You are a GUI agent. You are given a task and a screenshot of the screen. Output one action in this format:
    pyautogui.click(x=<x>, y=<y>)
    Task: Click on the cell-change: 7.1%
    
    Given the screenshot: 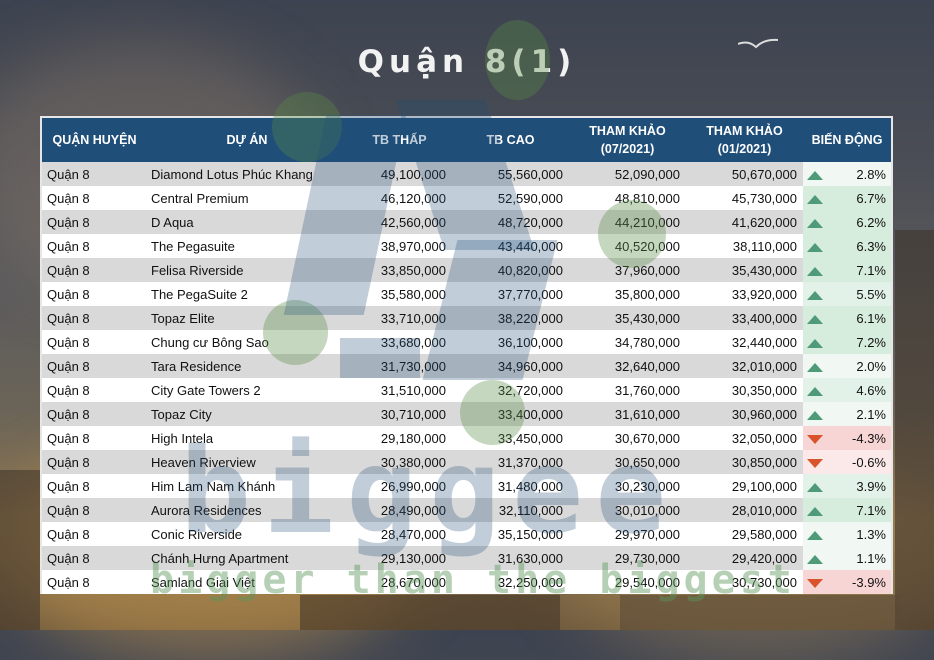 What is the action you would take?
    pyautogui.click(x=859, y=510)
    